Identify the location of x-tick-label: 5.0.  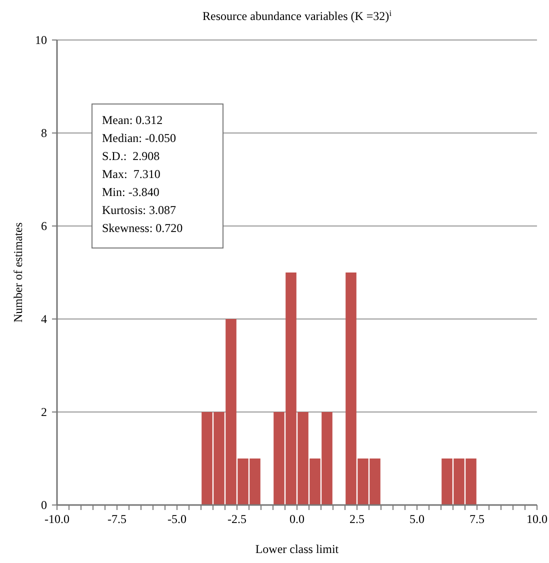
(417, 519).